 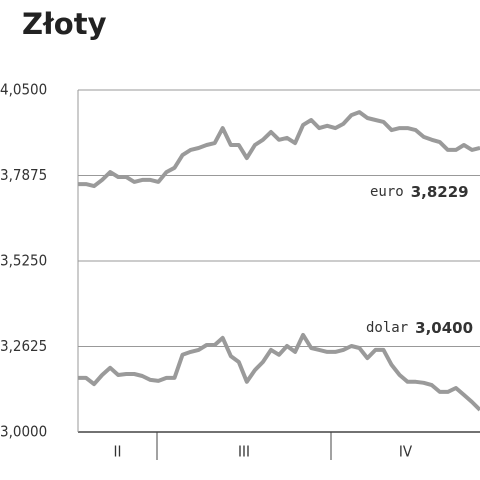 What do you see at coordinates (23, 90) in the screenshot?
I see `y-tick-label: 4,0500` at bounding box center [23, 90].